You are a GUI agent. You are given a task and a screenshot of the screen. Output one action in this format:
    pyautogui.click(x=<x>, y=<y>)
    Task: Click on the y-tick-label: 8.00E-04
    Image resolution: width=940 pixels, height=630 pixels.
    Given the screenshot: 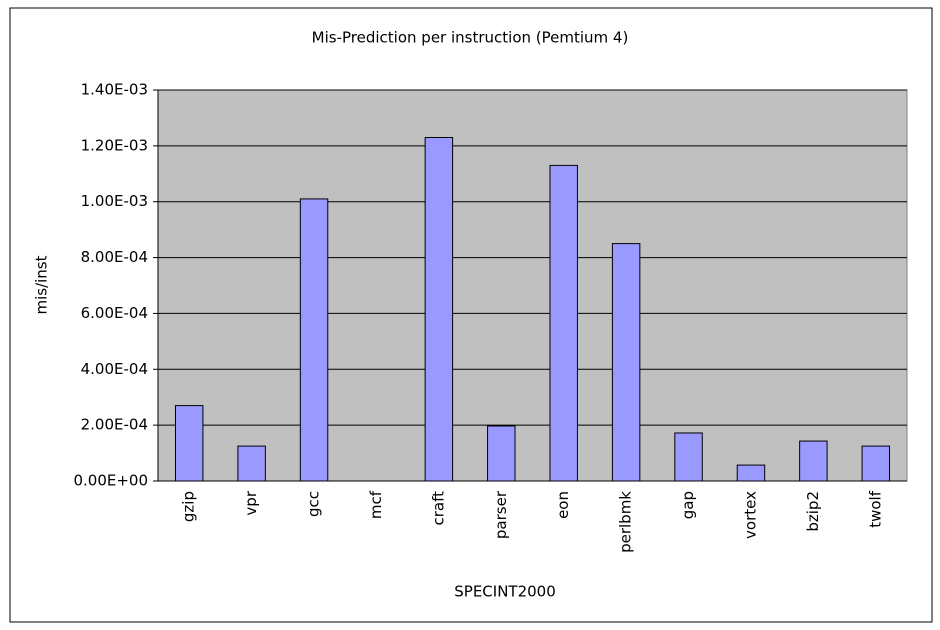 What is the action you would take?
    pyautogui.click(x=114, y=257)
    